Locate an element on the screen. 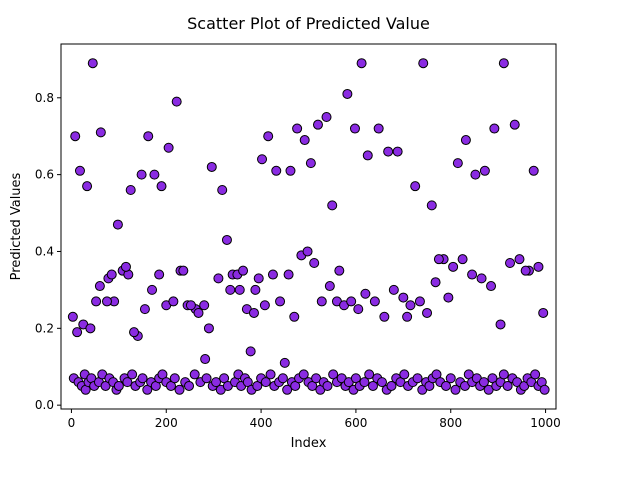 The width and height of the screenshot is (628, 484). x-tick-label: 400 is located at coordinates (261, 423).